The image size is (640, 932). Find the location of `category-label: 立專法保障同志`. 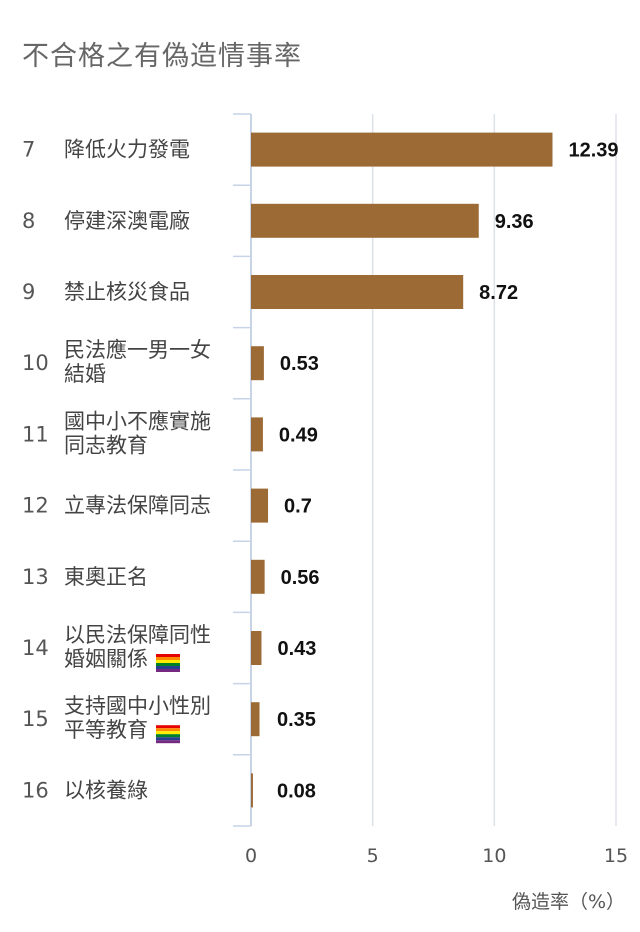

category-label: 立專法保障同志 is located at coordinates (137, 506).